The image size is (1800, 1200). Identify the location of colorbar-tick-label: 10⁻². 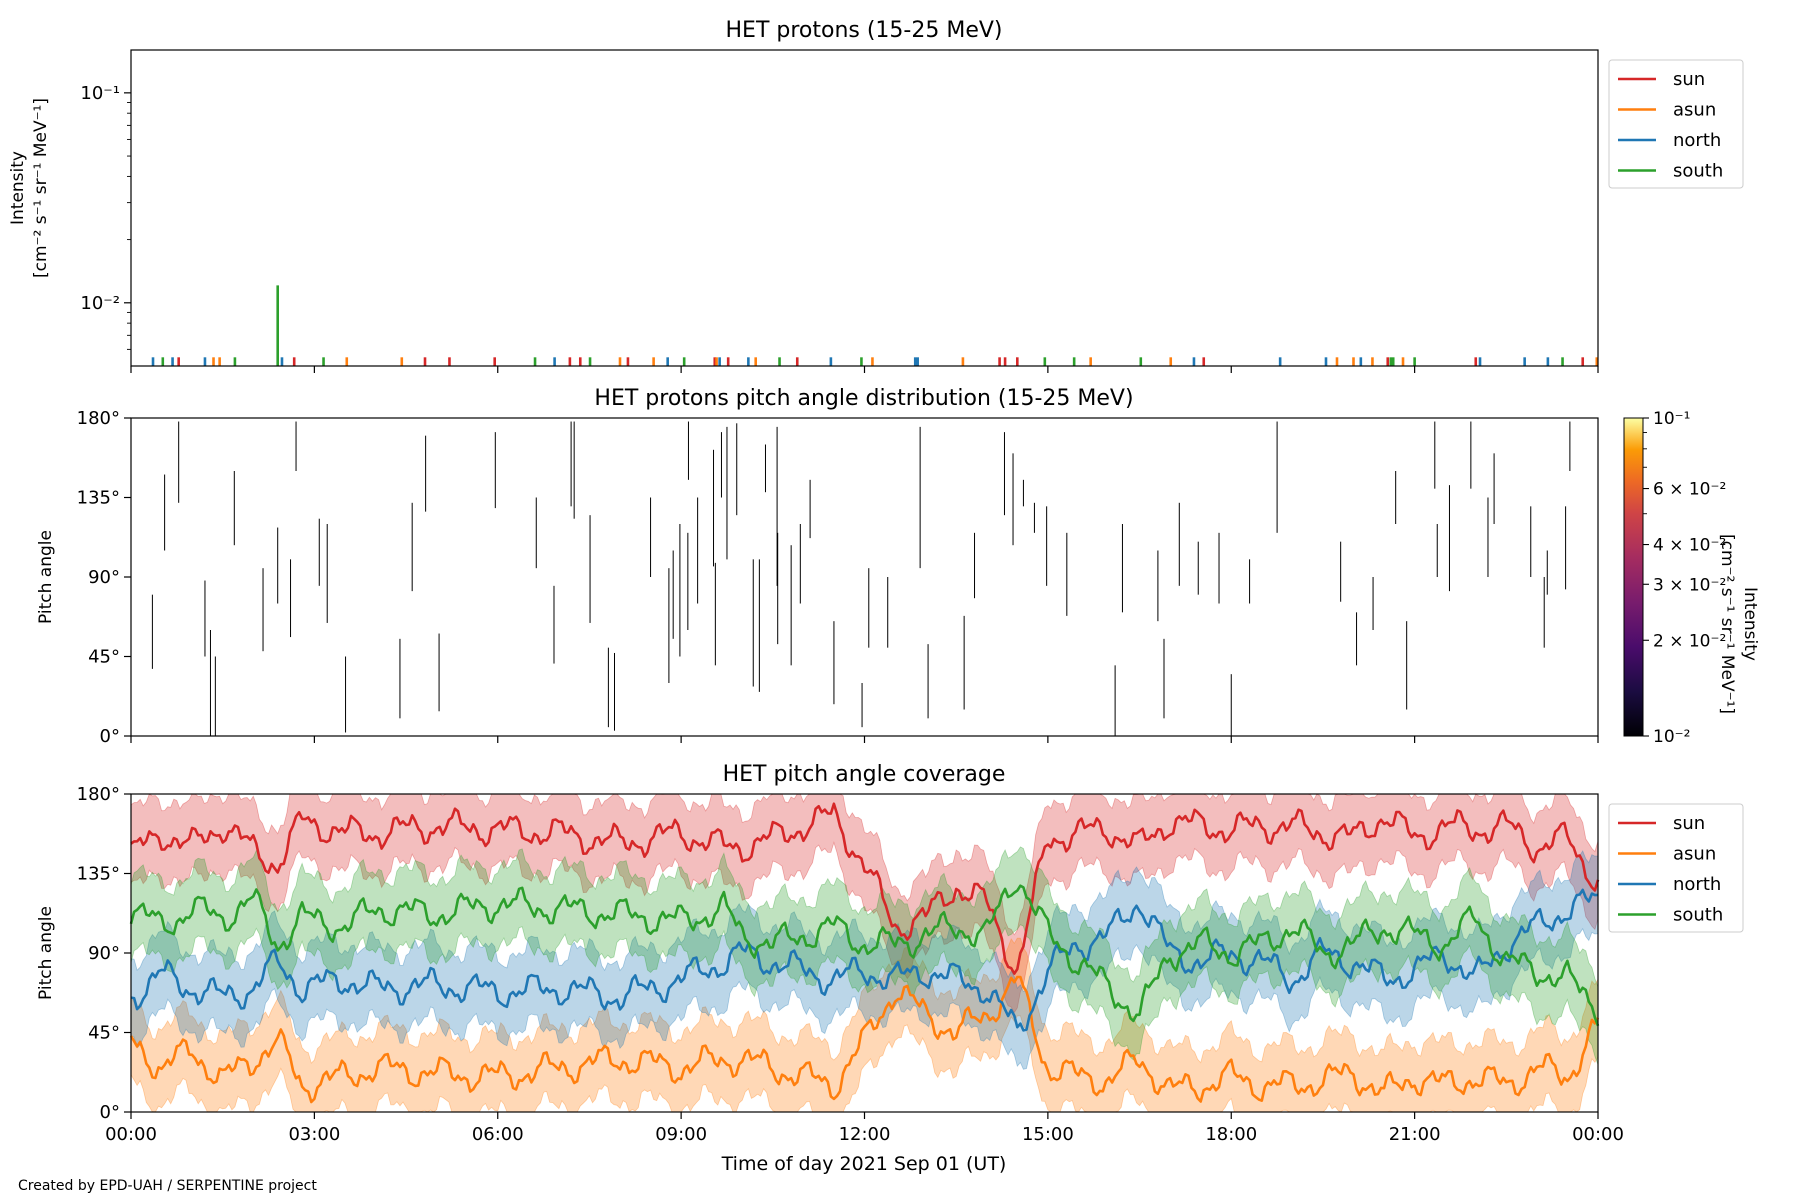
(1671, 737).